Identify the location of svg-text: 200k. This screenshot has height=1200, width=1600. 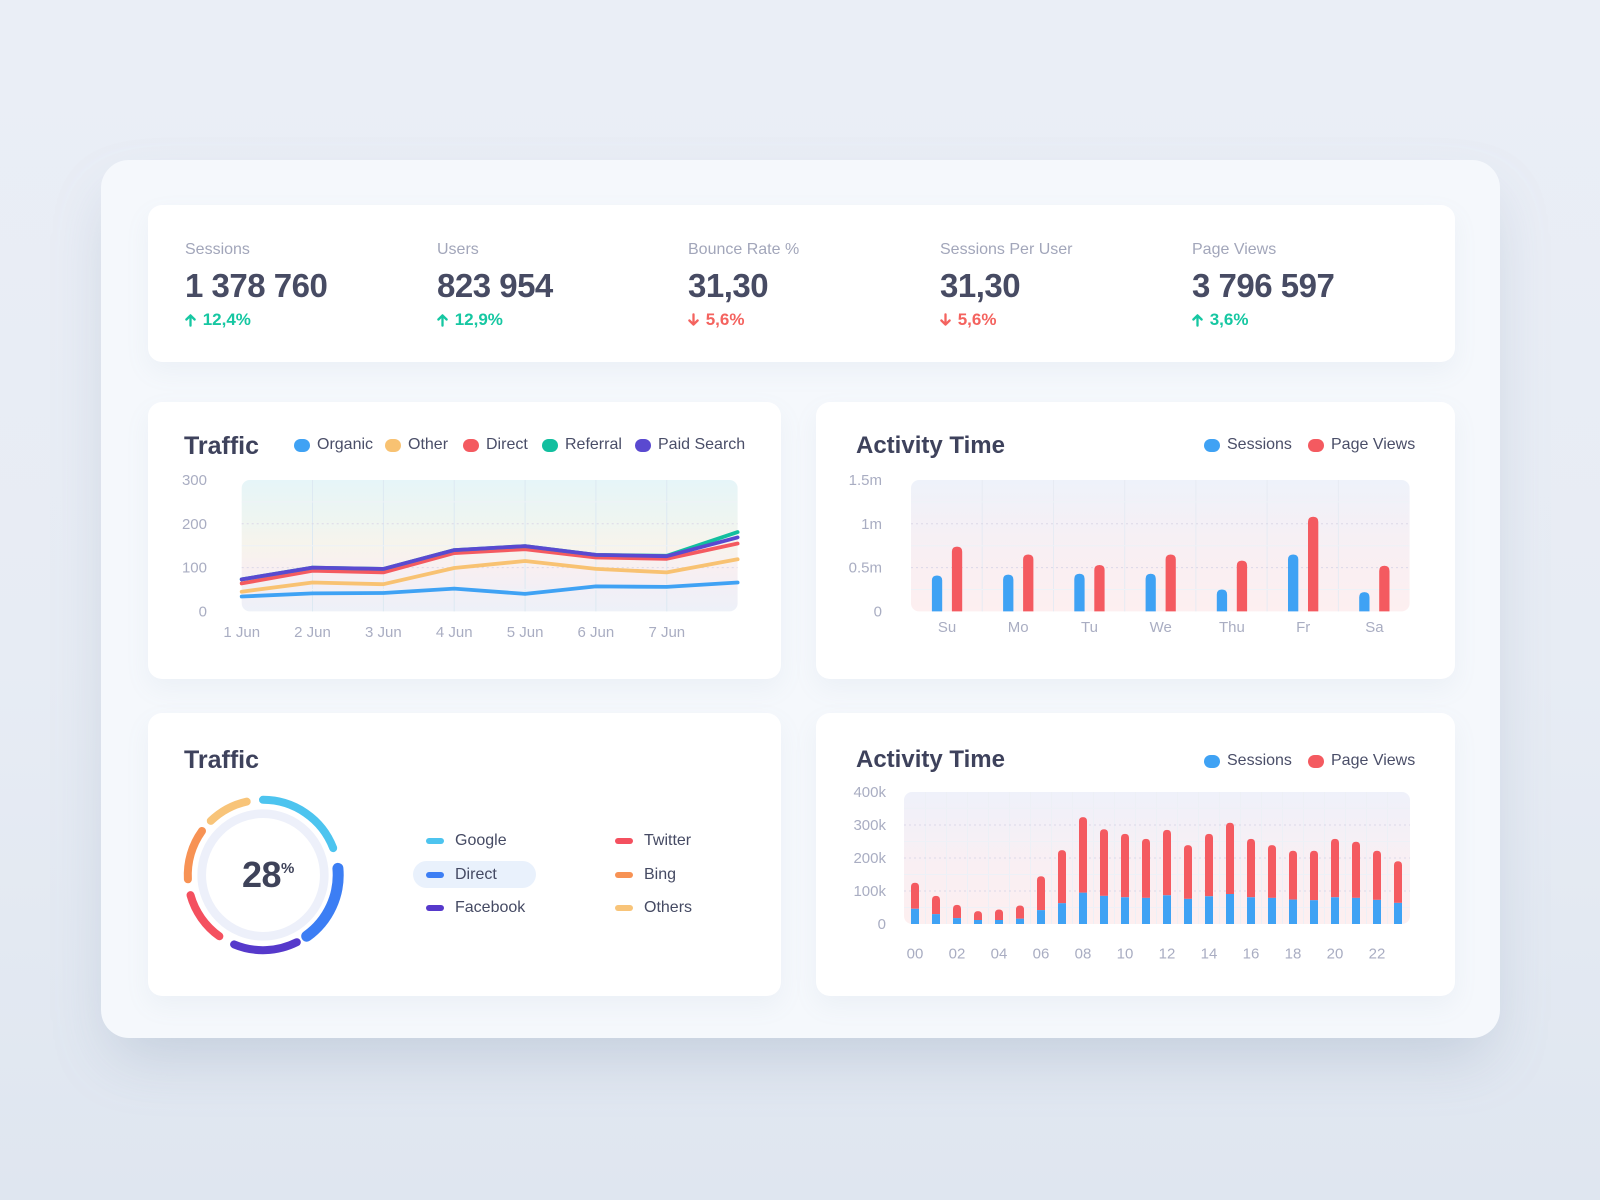
(869, 858).